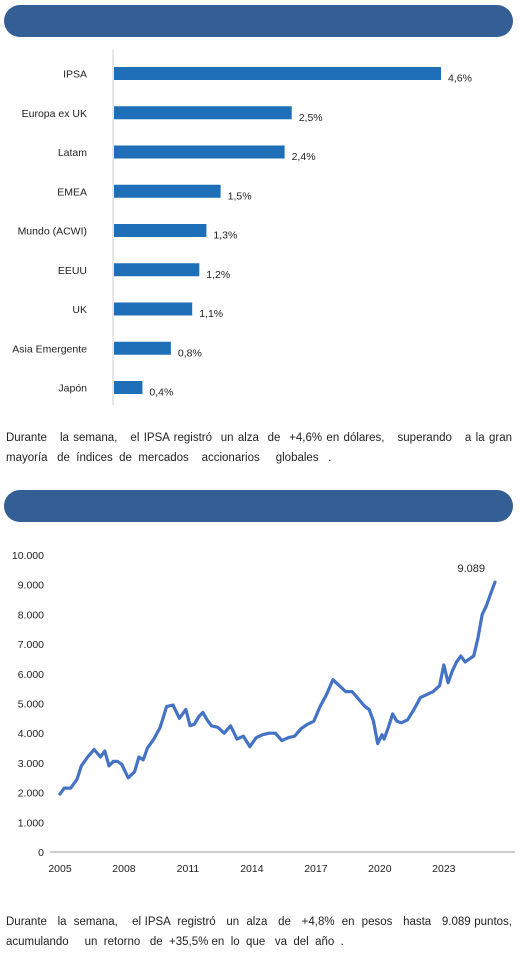 This screenshot has height=964, width=520. Describe the element at coordinates (54, 114) in the screenshot. I see `category-label: Europa ex UK` at that location.